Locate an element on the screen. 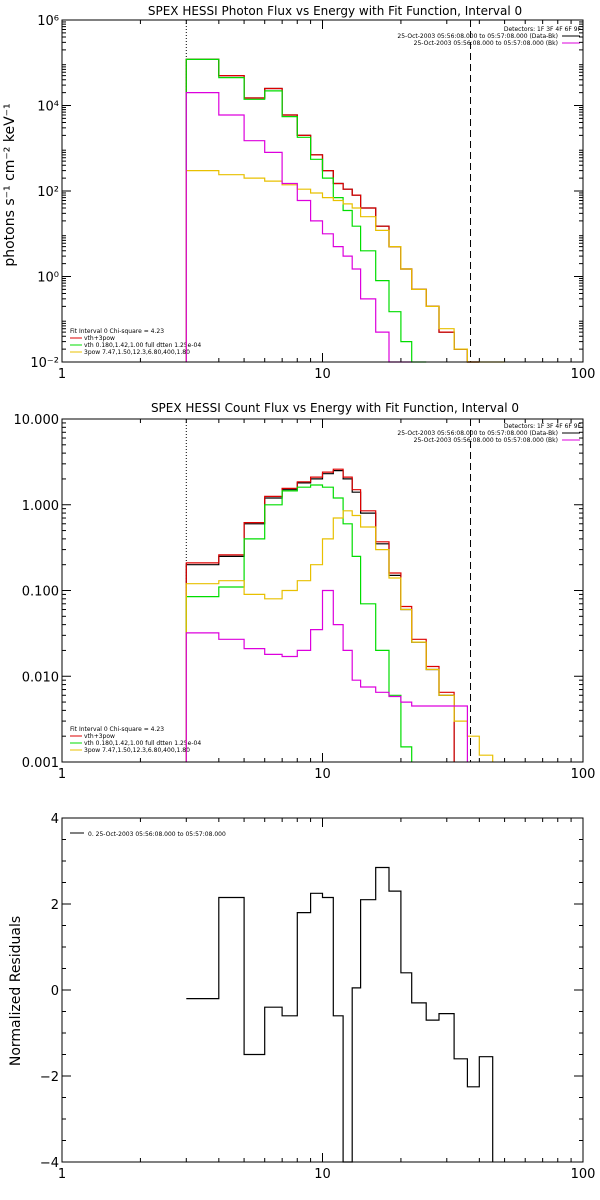  y-tick-label: 0.001 is located at coordinates (40, 763).